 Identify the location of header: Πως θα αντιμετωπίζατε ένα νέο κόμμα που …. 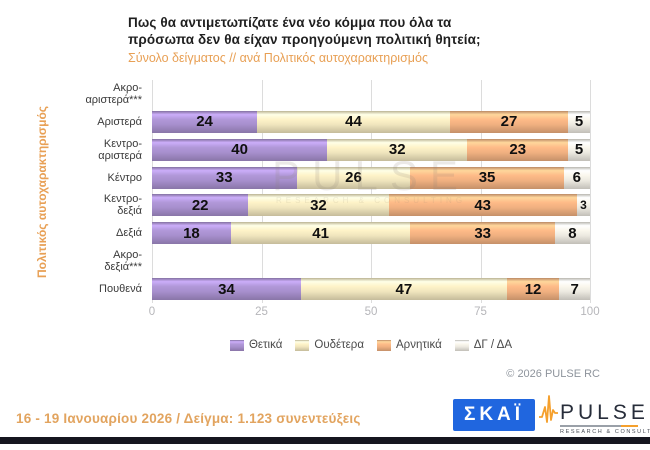
(304, 39).